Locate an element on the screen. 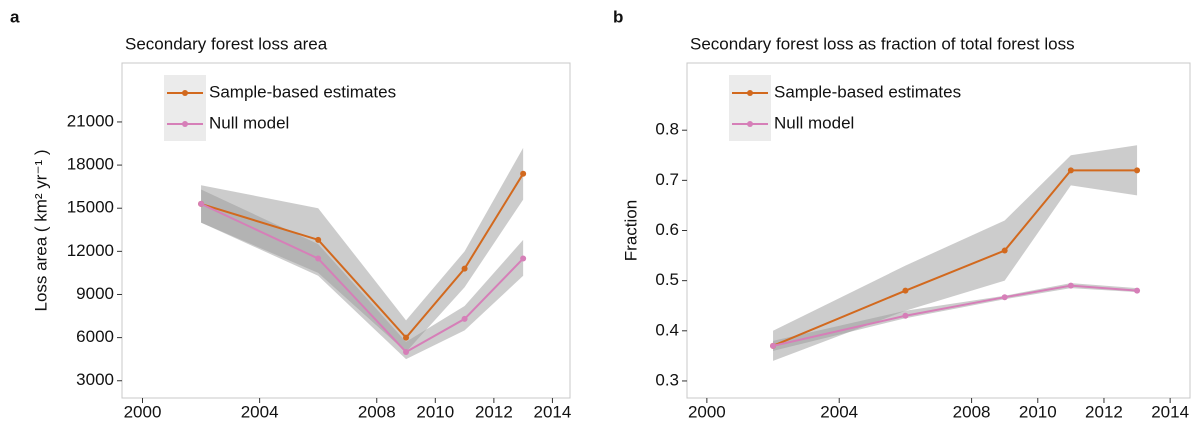 The height and width of the screenshot is (428, 1200). y-tick-label: 0.8 is located at coordinates (667, 129).